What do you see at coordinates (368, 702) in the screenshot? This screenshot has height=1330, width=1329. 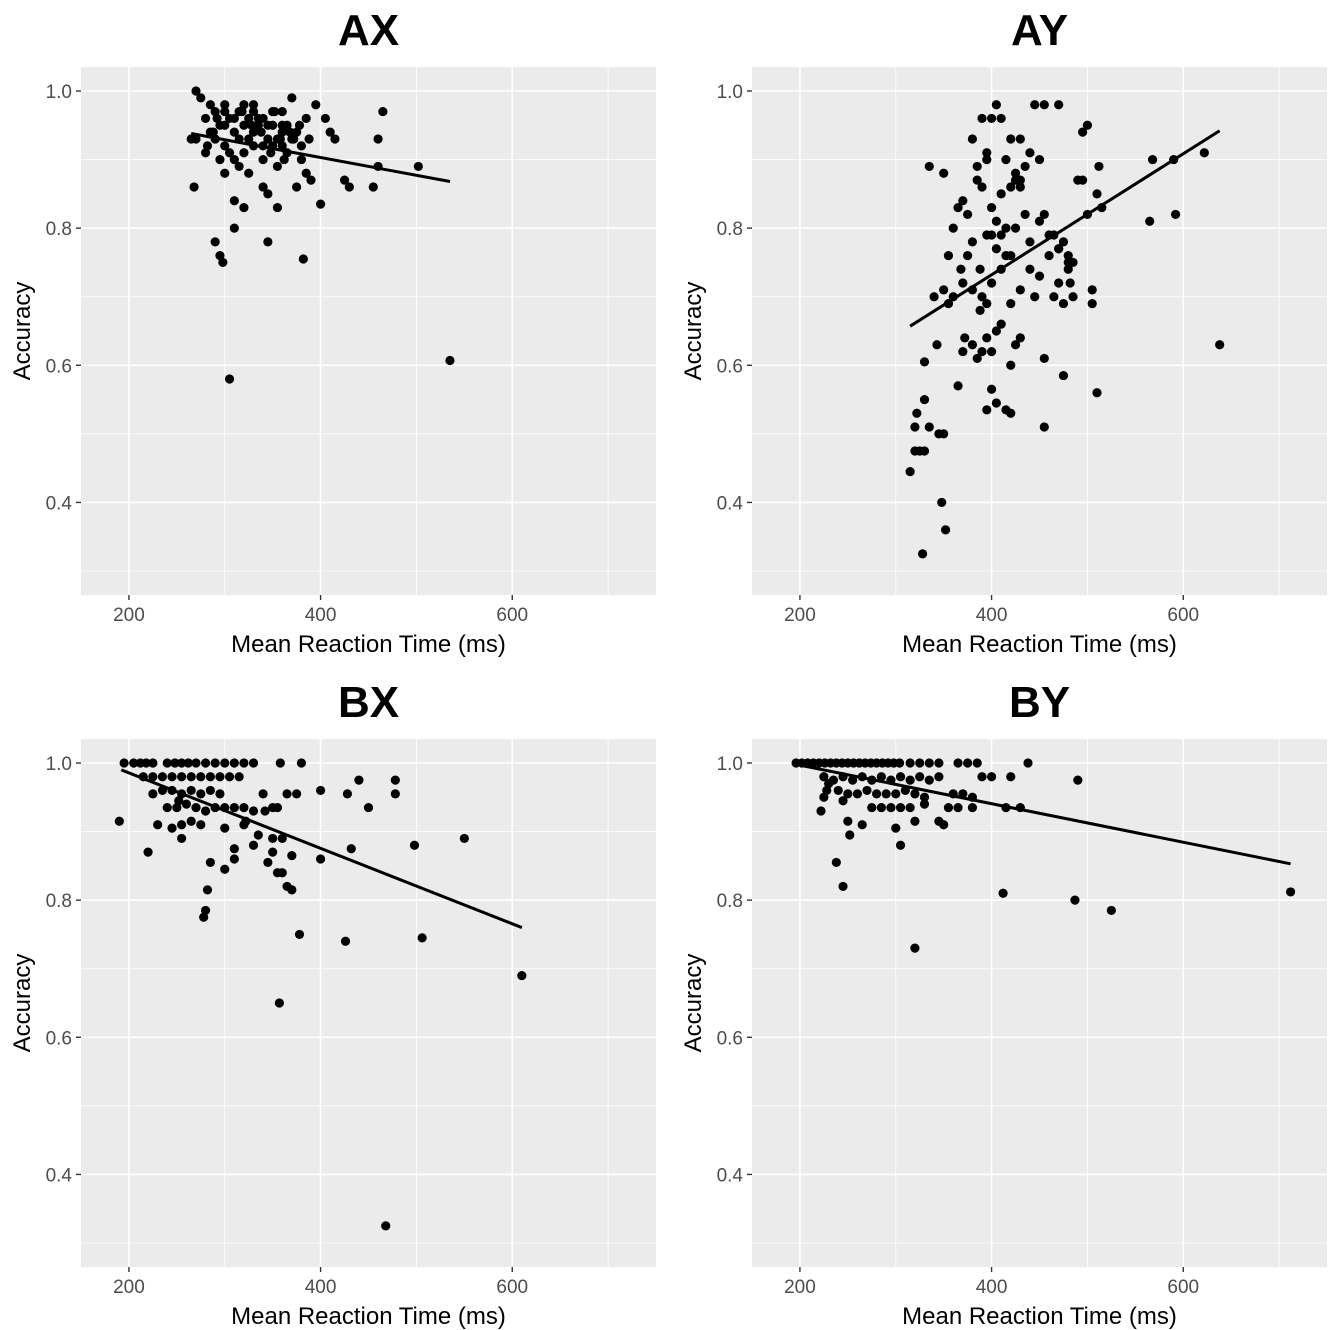 I see `chart-title: BX` at bounding box center [368, 702].